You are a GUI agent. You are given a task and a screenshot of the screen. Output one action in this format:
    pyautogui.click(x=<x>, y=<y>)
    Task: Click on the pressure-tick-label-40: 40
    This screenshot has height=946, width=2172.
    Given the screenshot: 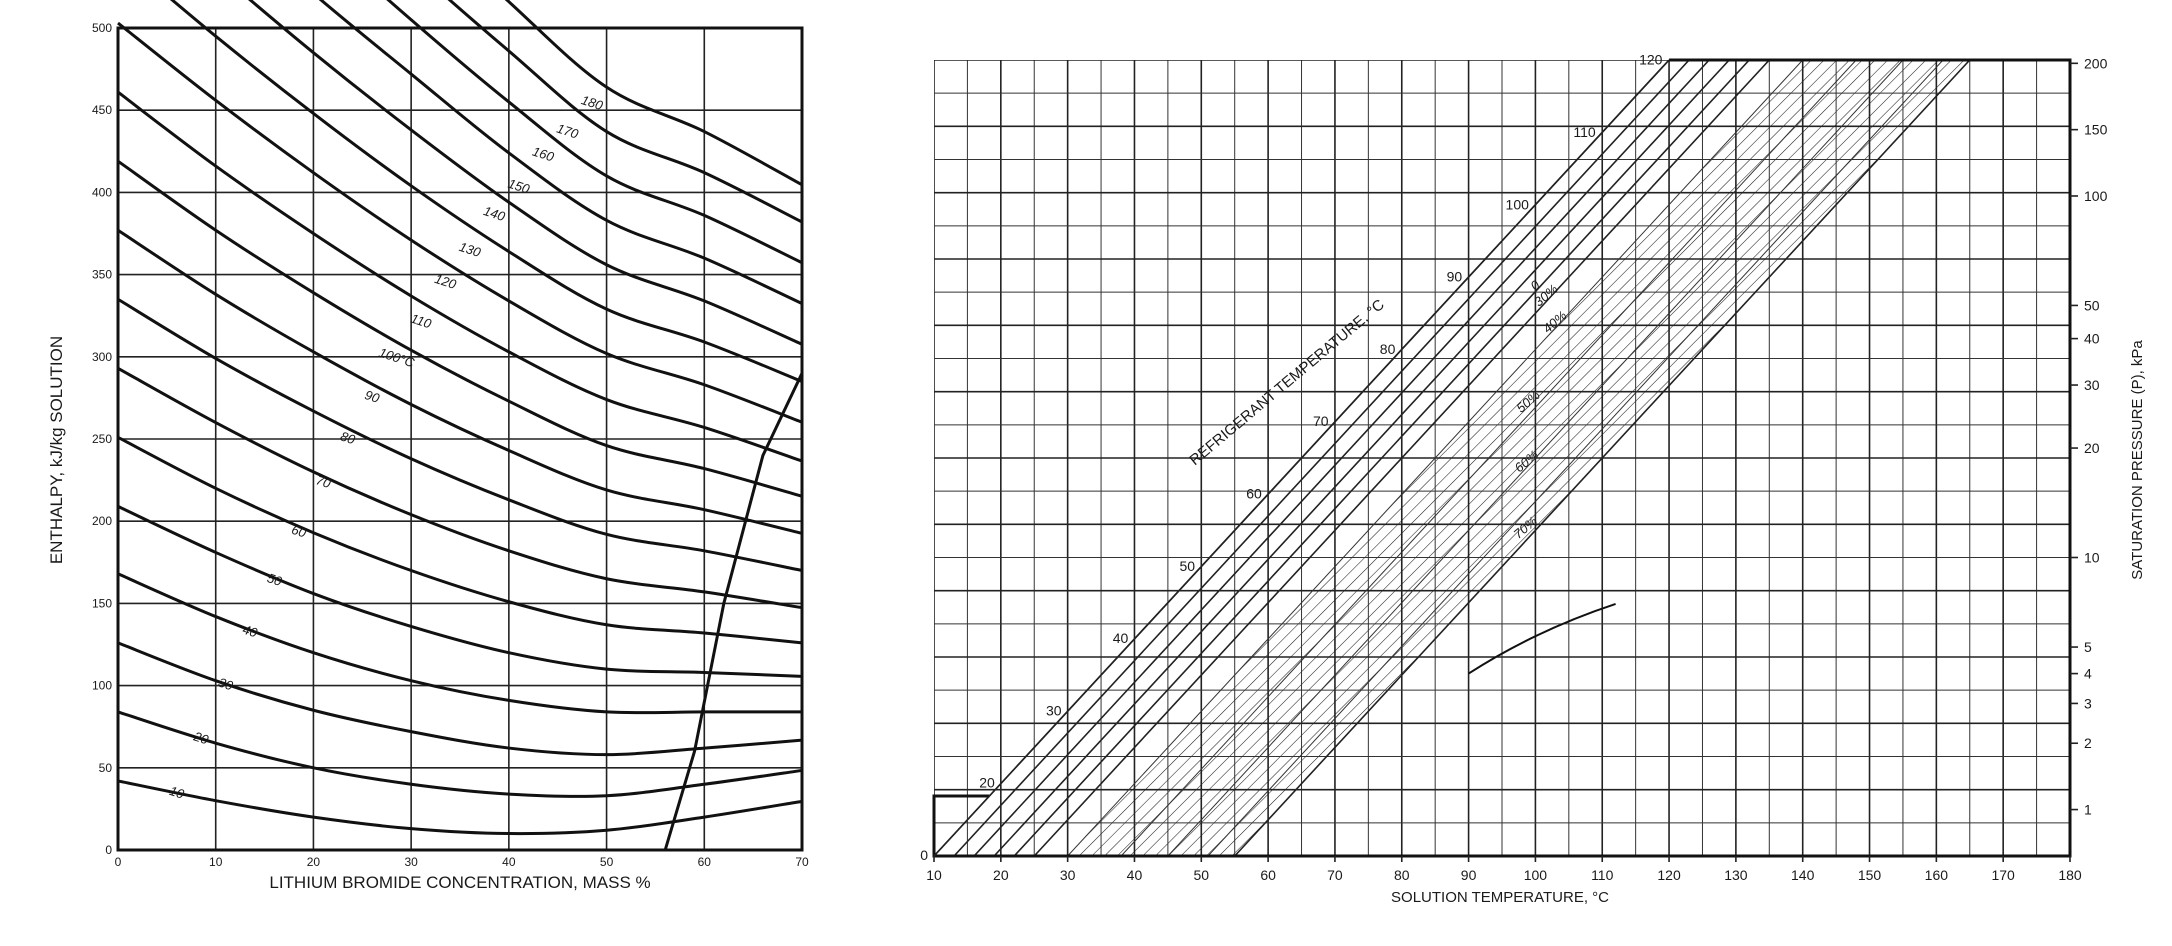 What is the action you would take?
    pyautogui.click(x=2092, y=339)
    